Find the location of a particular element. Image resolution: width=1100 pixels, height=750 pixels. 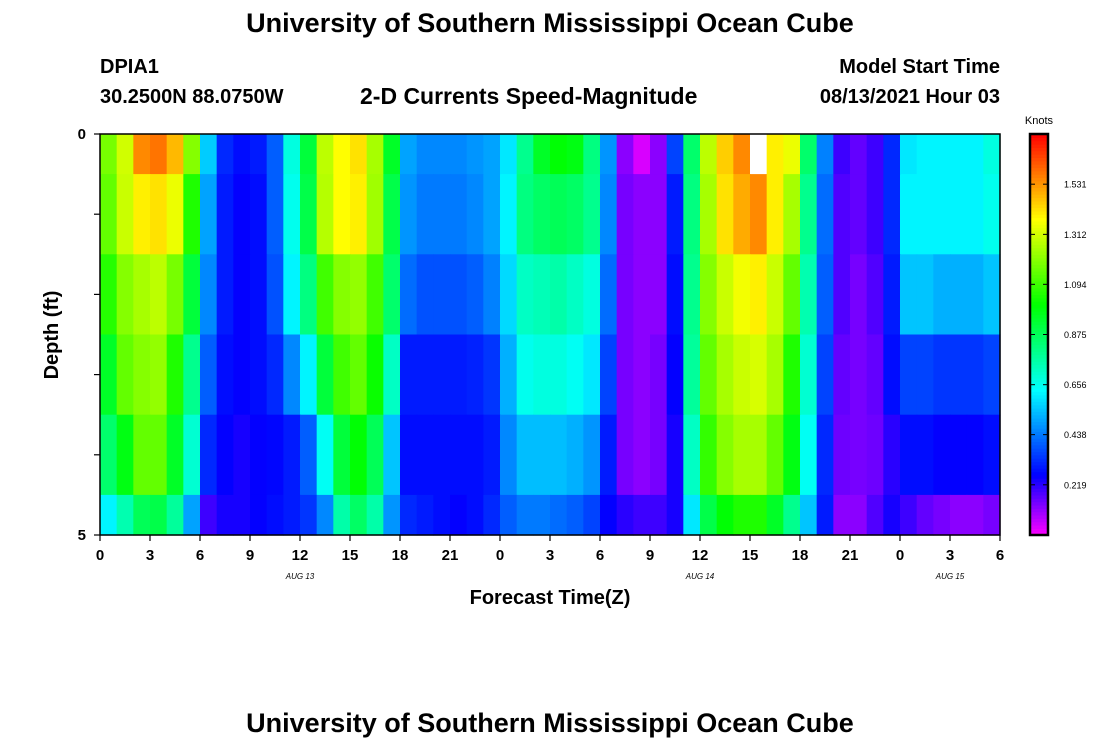

colorbar-tick-label: 0.875 is located at coordinates (1075, 335).